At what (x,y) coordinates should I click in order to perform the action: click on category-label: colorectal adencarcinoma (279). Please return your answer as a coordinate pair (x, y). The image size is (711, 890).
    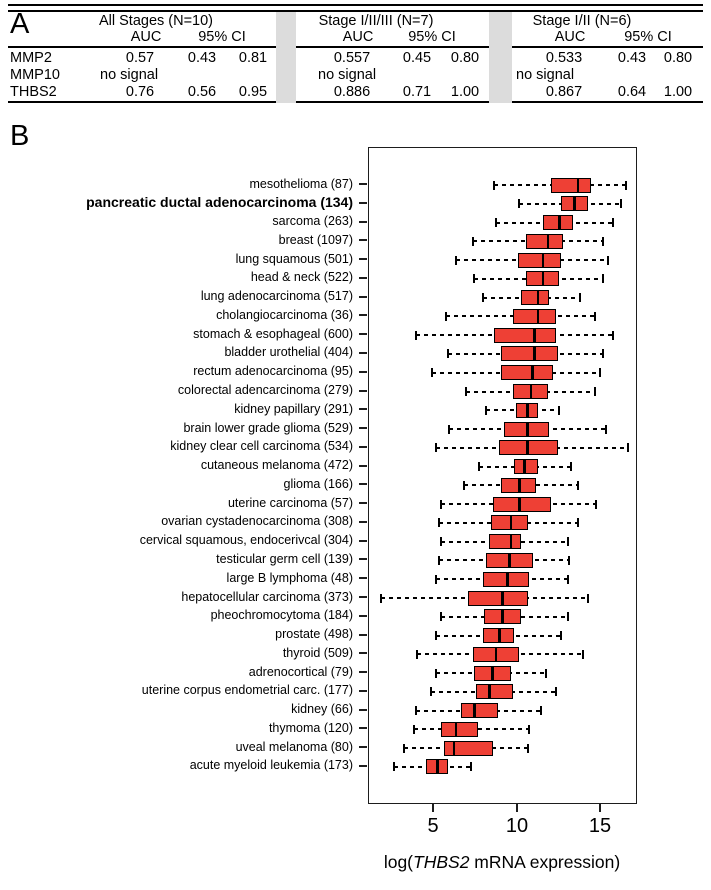
    Looking at the image, I should click on (265, 390).